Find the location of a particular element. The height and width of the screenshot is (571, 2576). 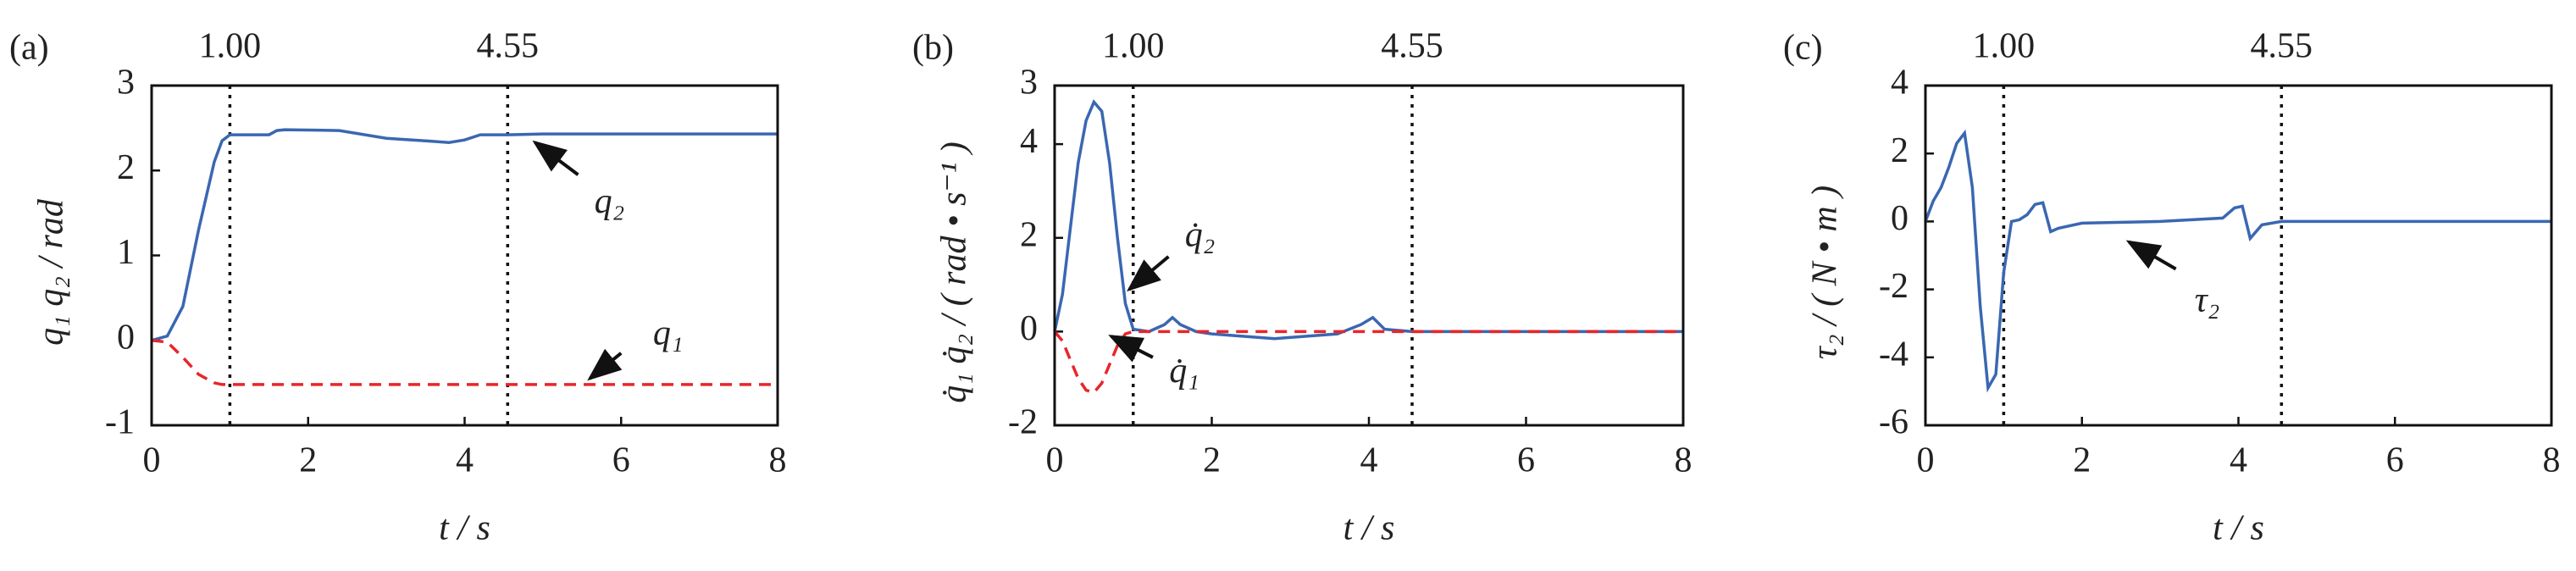

y-tick-label: -6 is located at coordinates (1893, 422).